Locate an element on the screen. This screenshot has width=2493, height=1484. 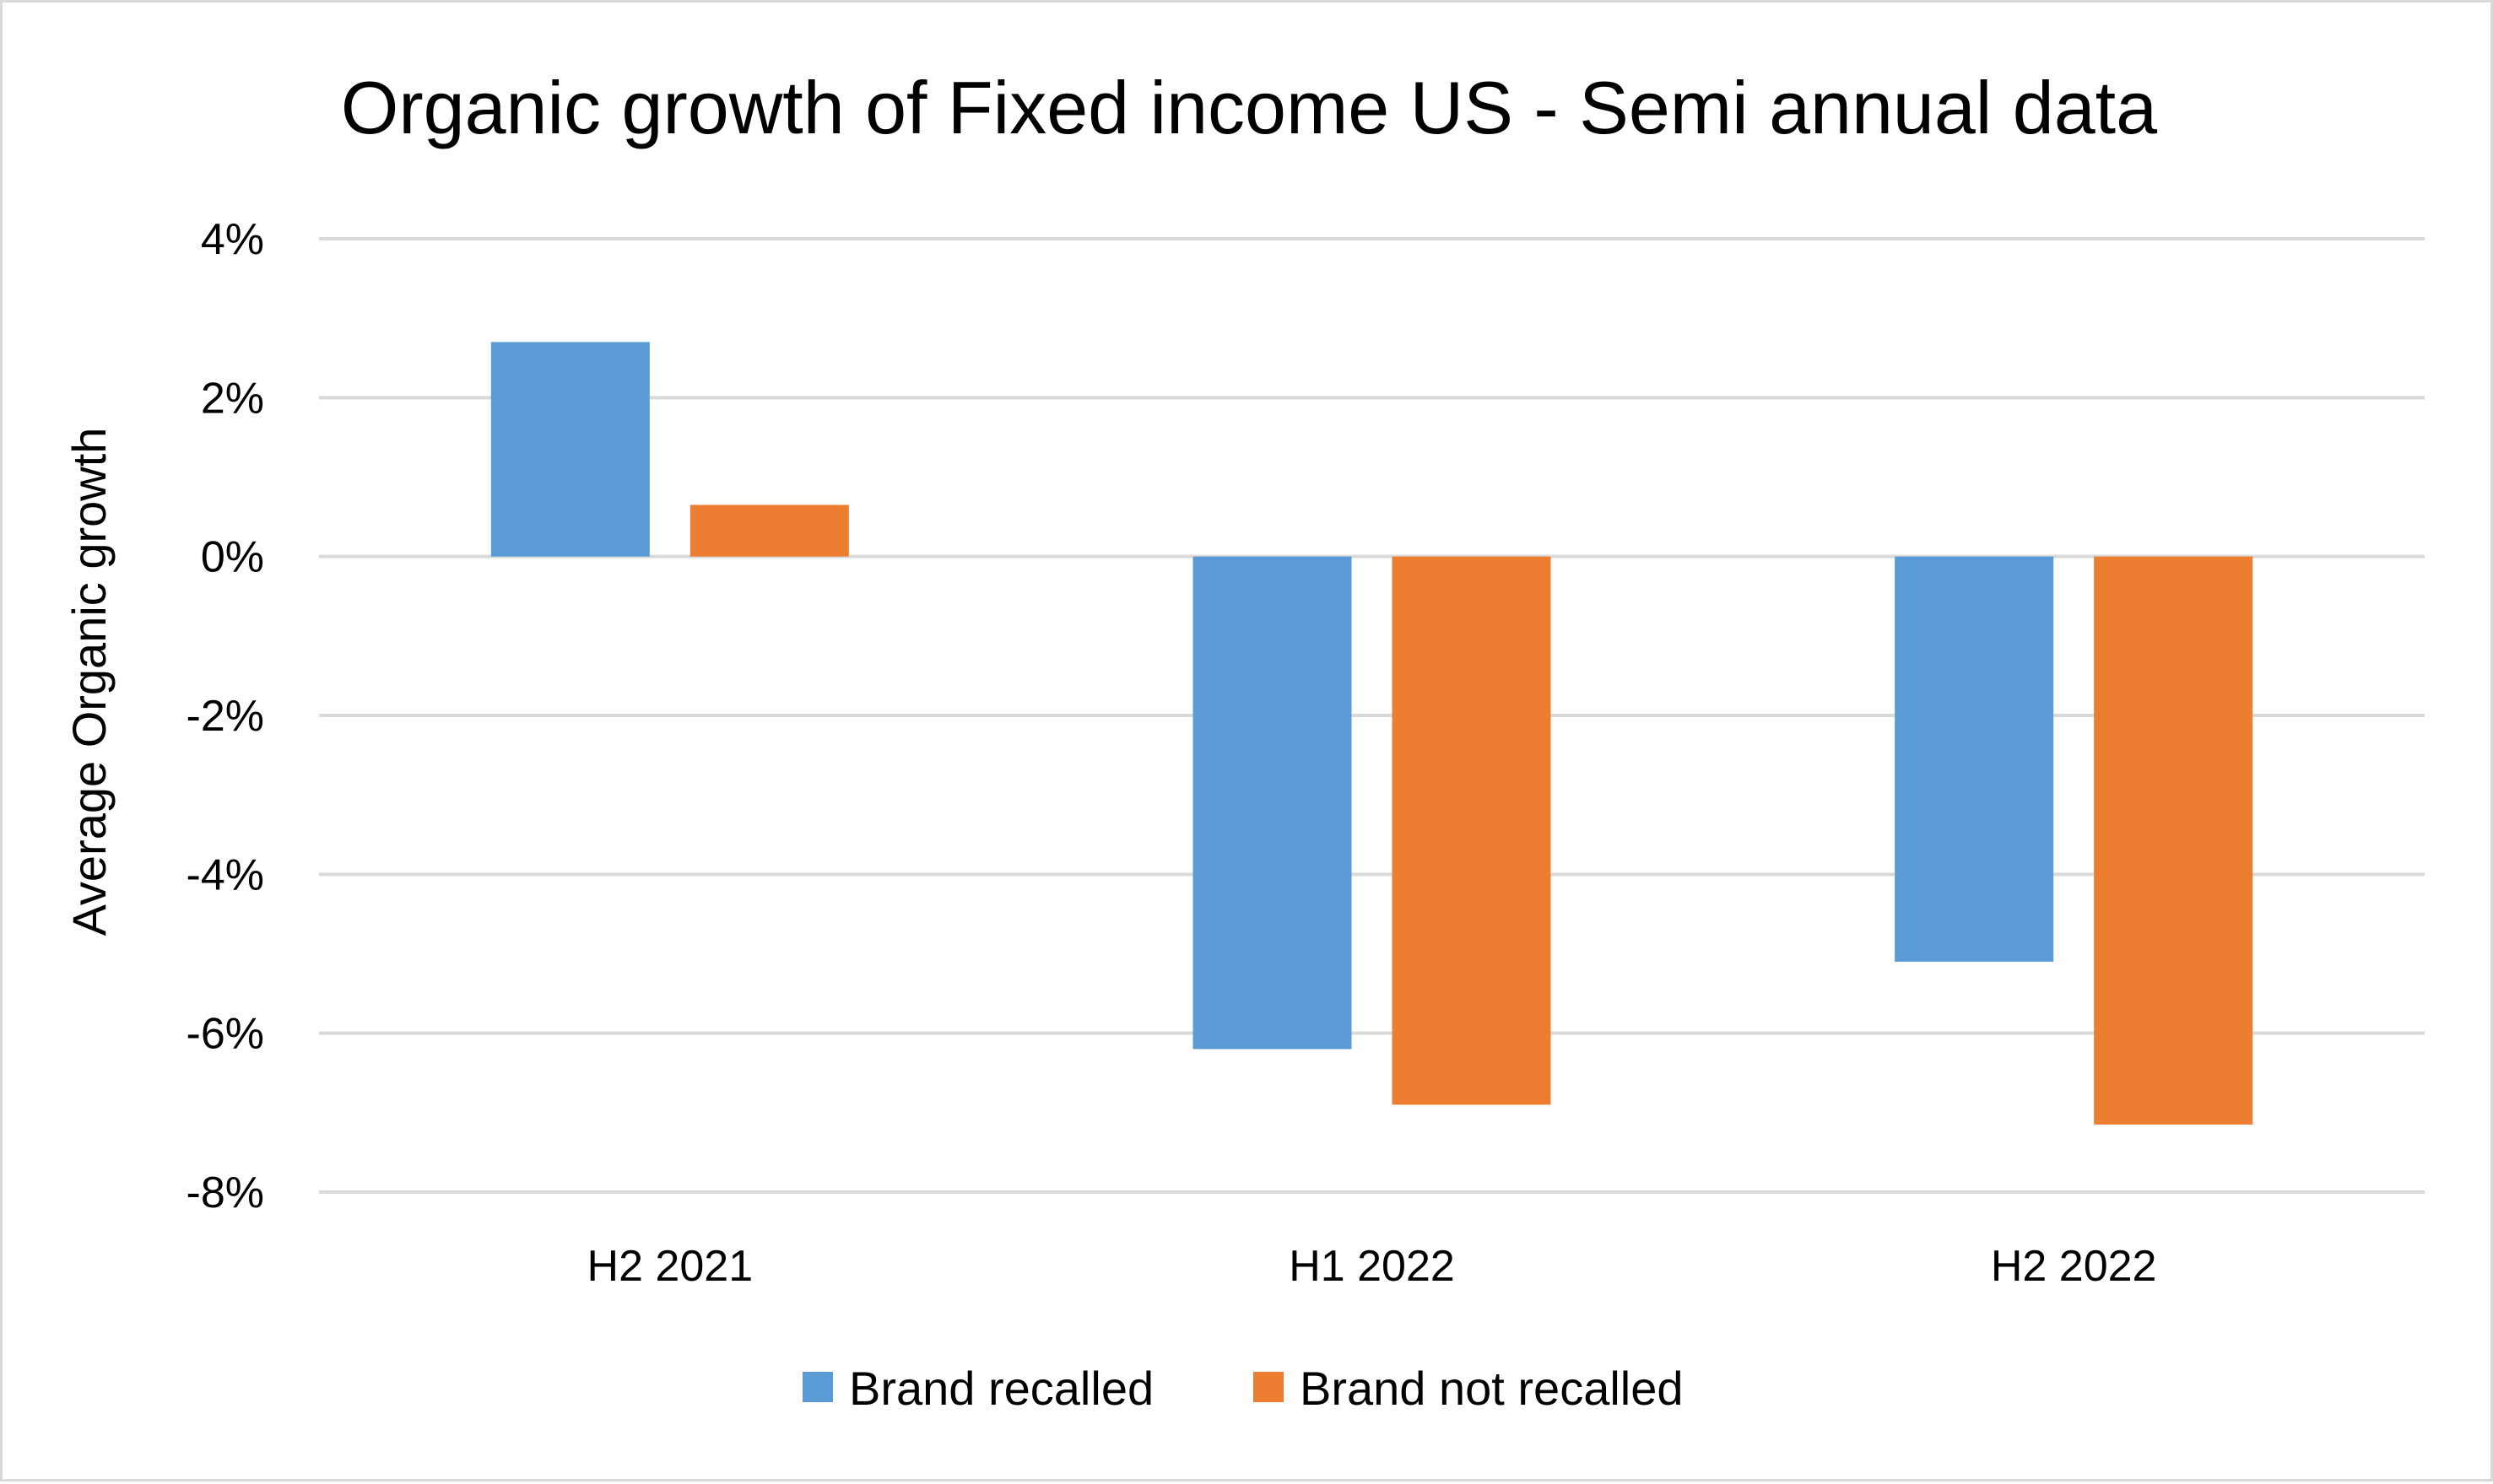
y-tick-label: 2% is located at coordinates (232, 398).